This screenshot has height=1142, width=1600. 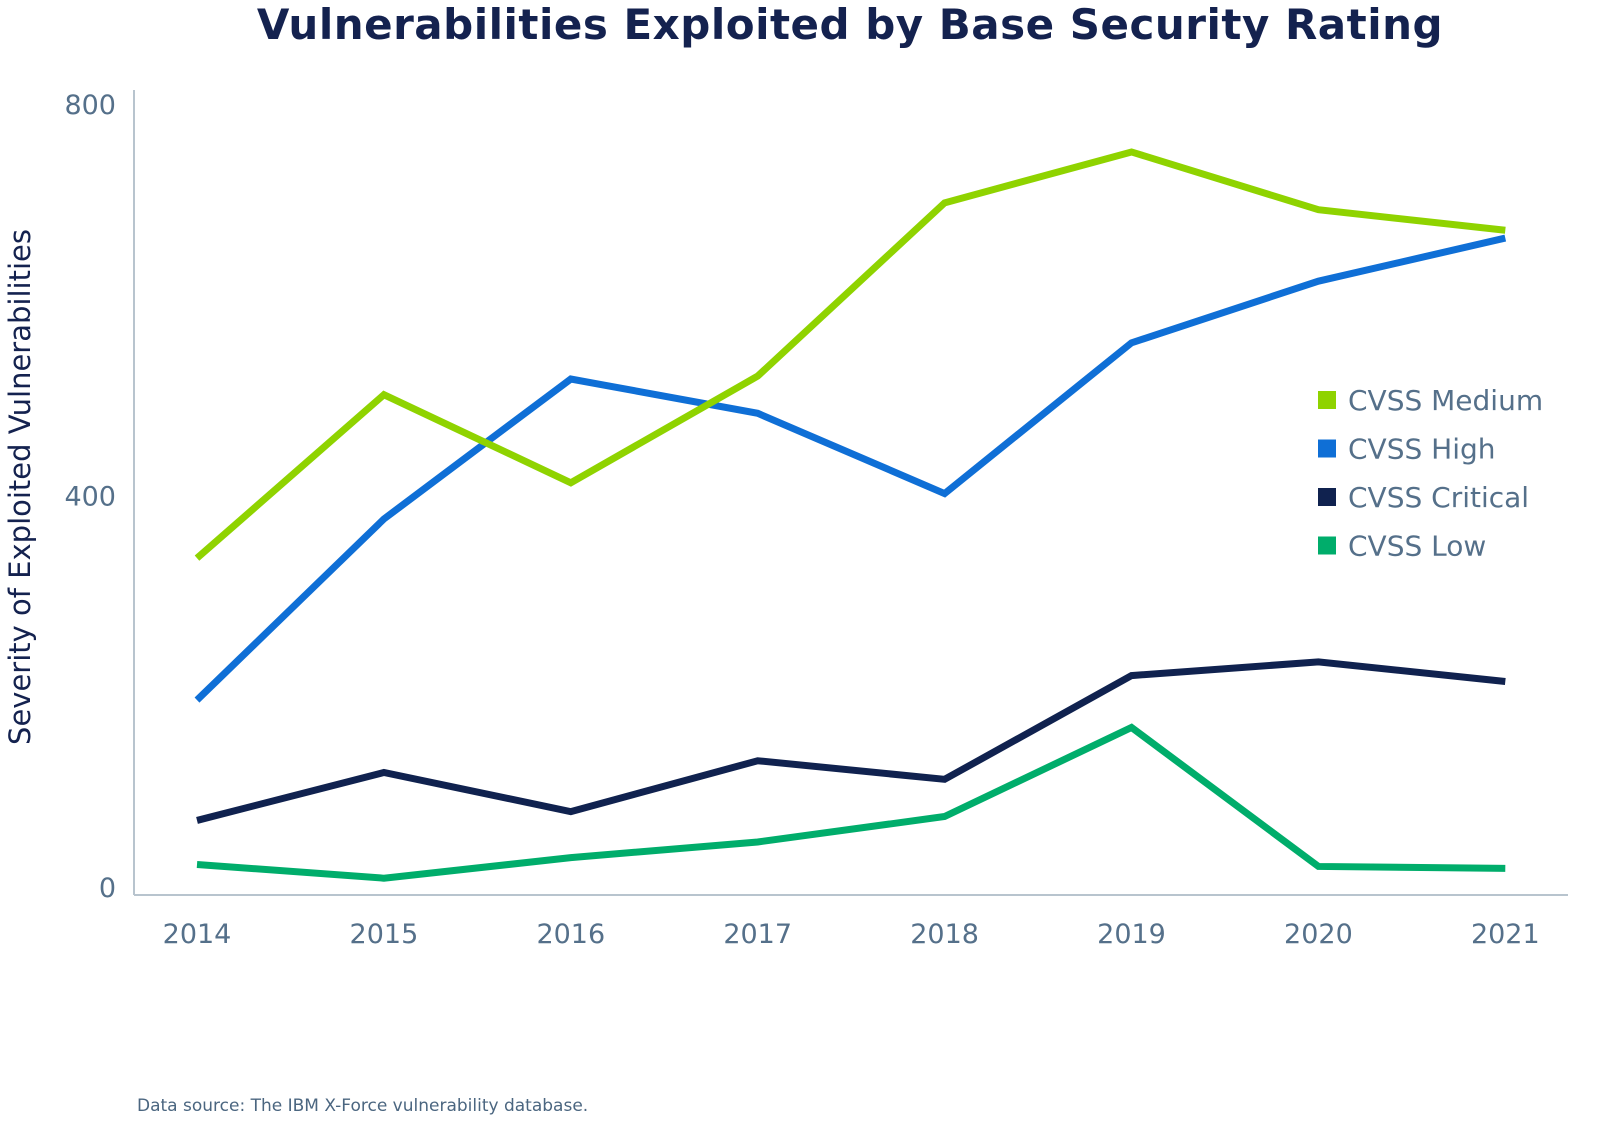 What do you see at coordinates (384, 934) in the screenshot?
I see `x-tick-label: 2015` at bounding box center [384, 934].